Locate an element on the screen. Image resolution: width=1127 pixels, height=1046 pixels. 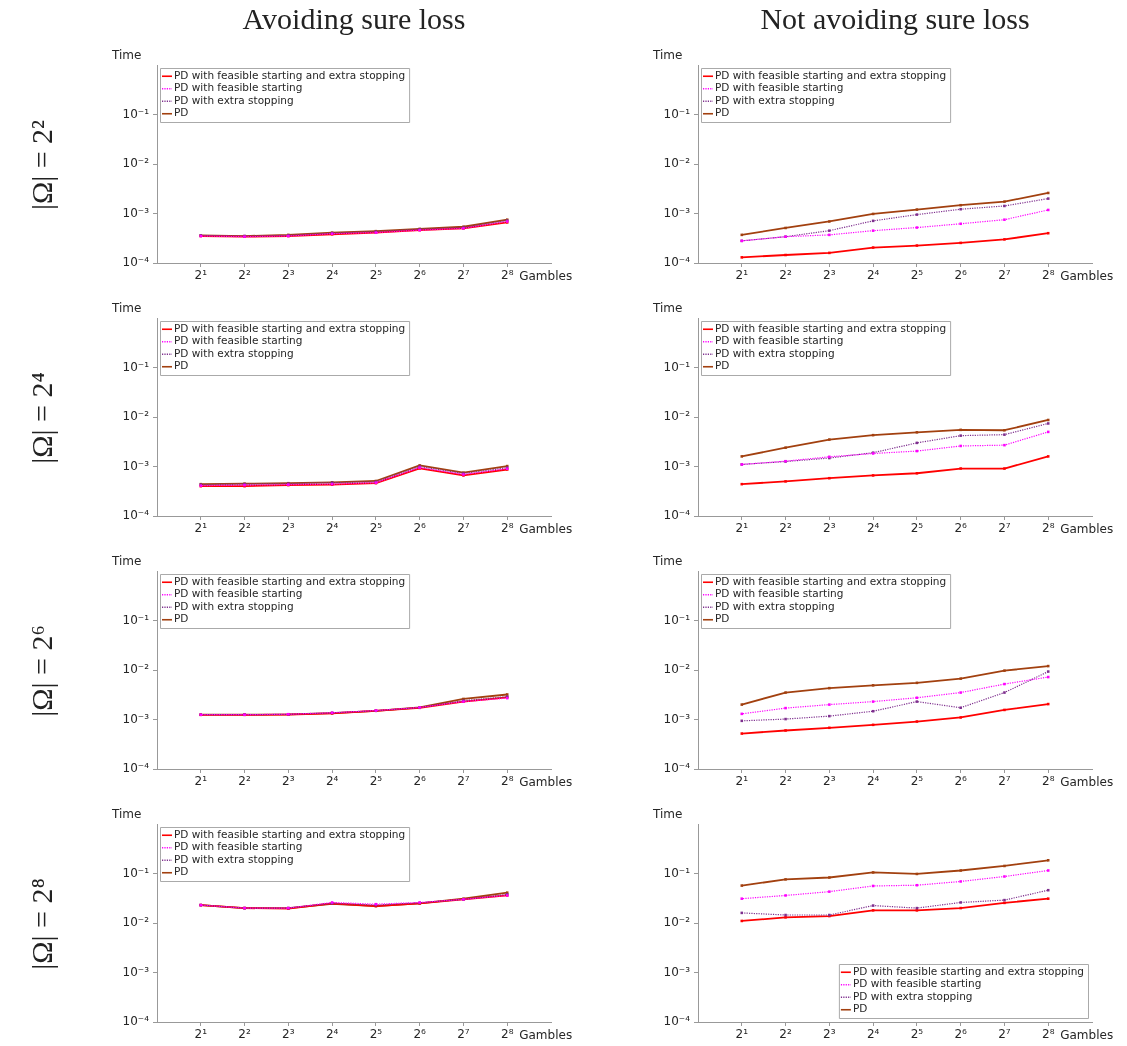
text: |Ω| = 2² is located at coordinates (42, 165).